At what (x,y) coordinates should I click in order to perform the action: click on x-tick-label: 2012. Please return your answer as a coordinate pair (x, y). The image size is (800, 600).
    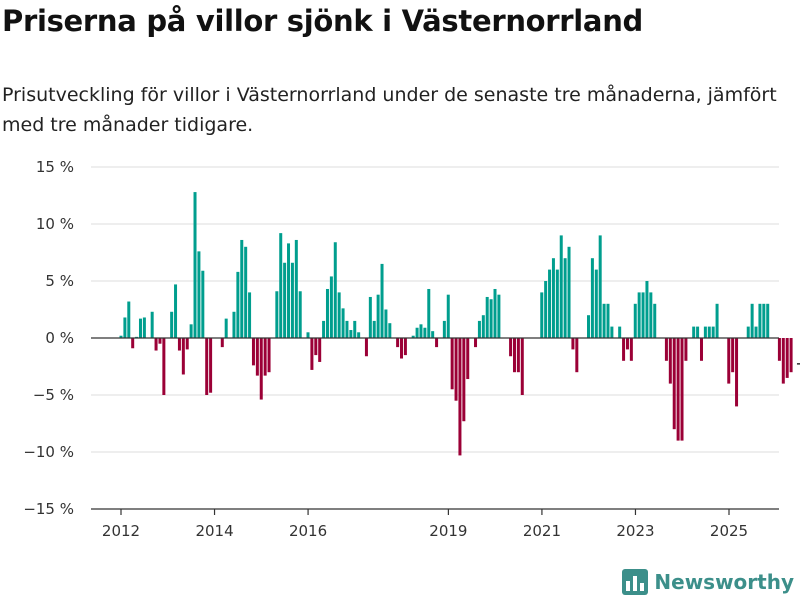
    Looking at the image, I should click on (121, 531).